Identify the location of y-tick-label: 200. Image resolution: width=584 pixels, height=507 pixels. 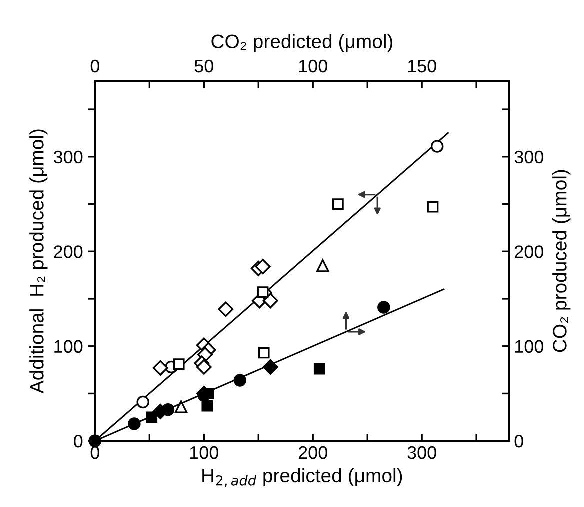
(68, 252).